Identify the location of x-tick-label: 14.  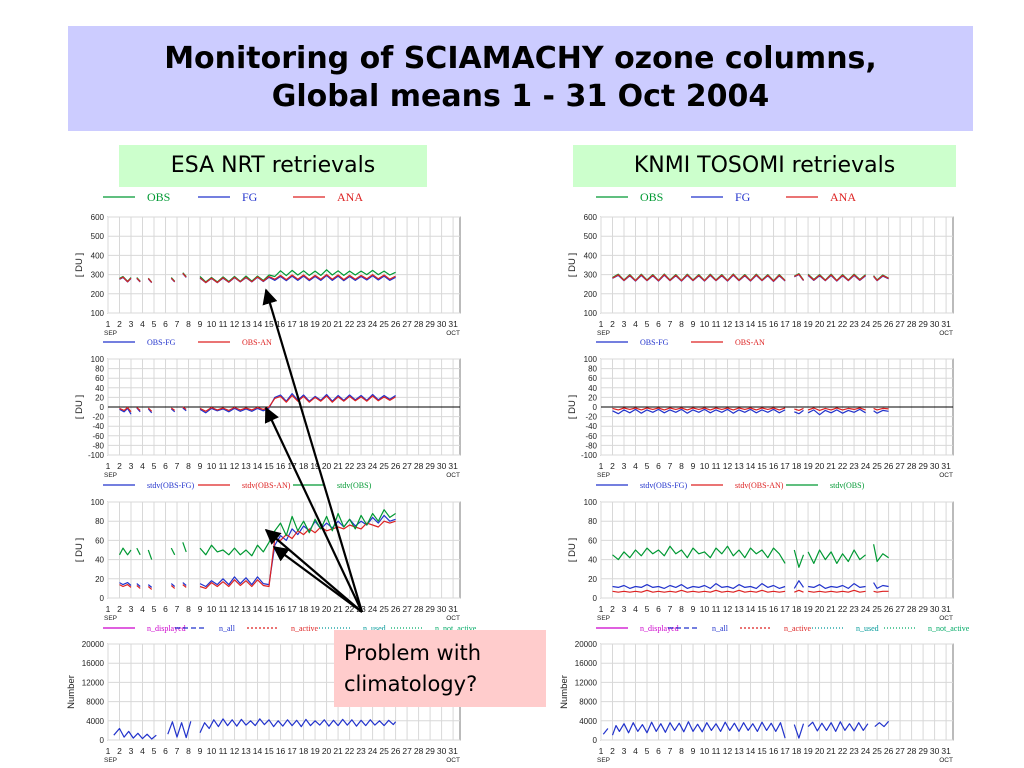
(258, 324).